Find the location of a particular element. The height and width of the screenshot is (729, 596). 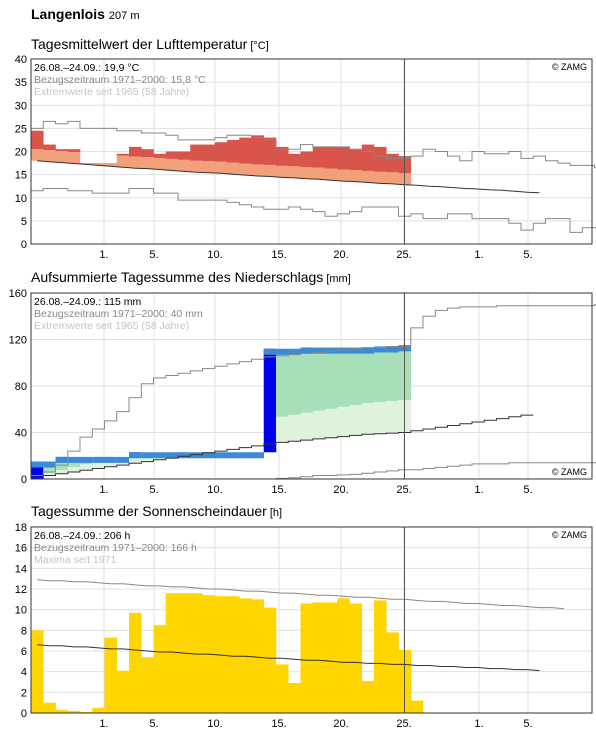

sun-x-tick-label: 20. is located at coordinates (340, 723).